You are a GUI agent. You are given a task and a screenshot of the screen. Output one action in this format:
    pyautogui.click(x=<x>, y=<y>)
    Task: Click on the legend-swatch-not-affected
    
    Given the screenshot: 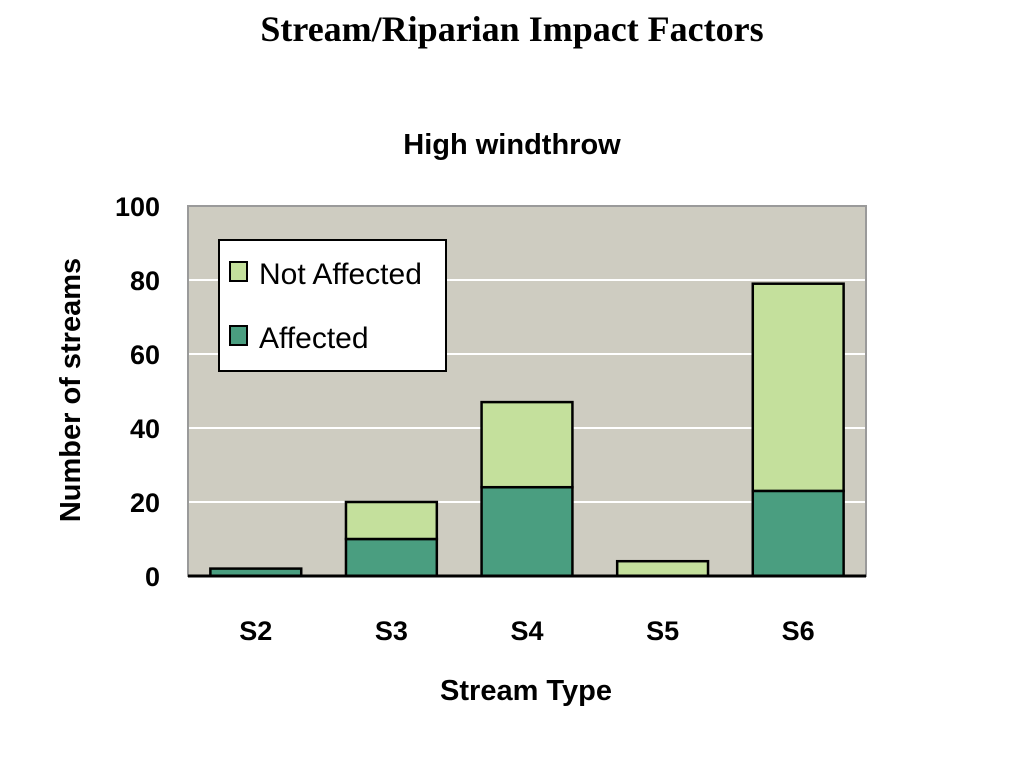 What is the action you would take?
    pyautogui.click(x=238, y=271)
    